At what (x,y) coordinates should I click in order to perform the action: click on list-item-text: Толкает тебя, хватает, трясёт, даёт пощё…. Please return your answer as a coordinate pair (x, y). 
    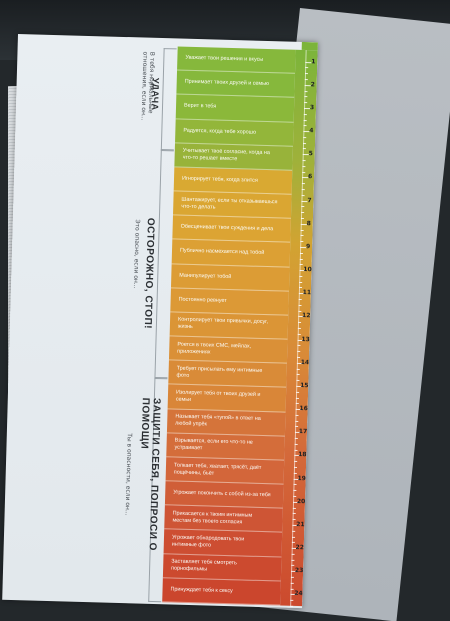
    Looking at the image, I should click on (217, 469).